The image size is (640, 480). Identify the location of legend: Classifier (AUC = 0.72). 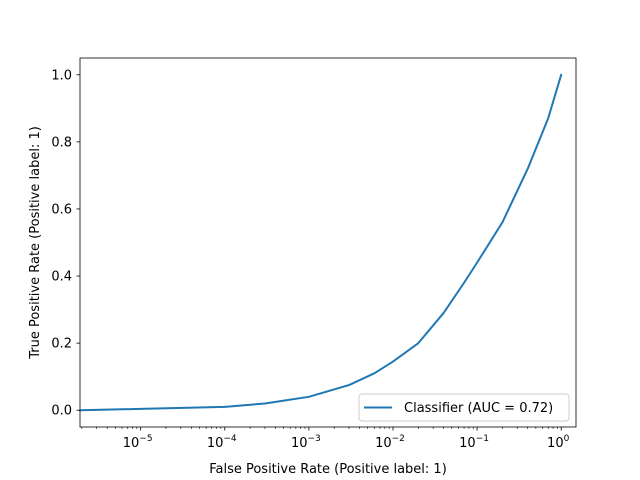
(464, 407).